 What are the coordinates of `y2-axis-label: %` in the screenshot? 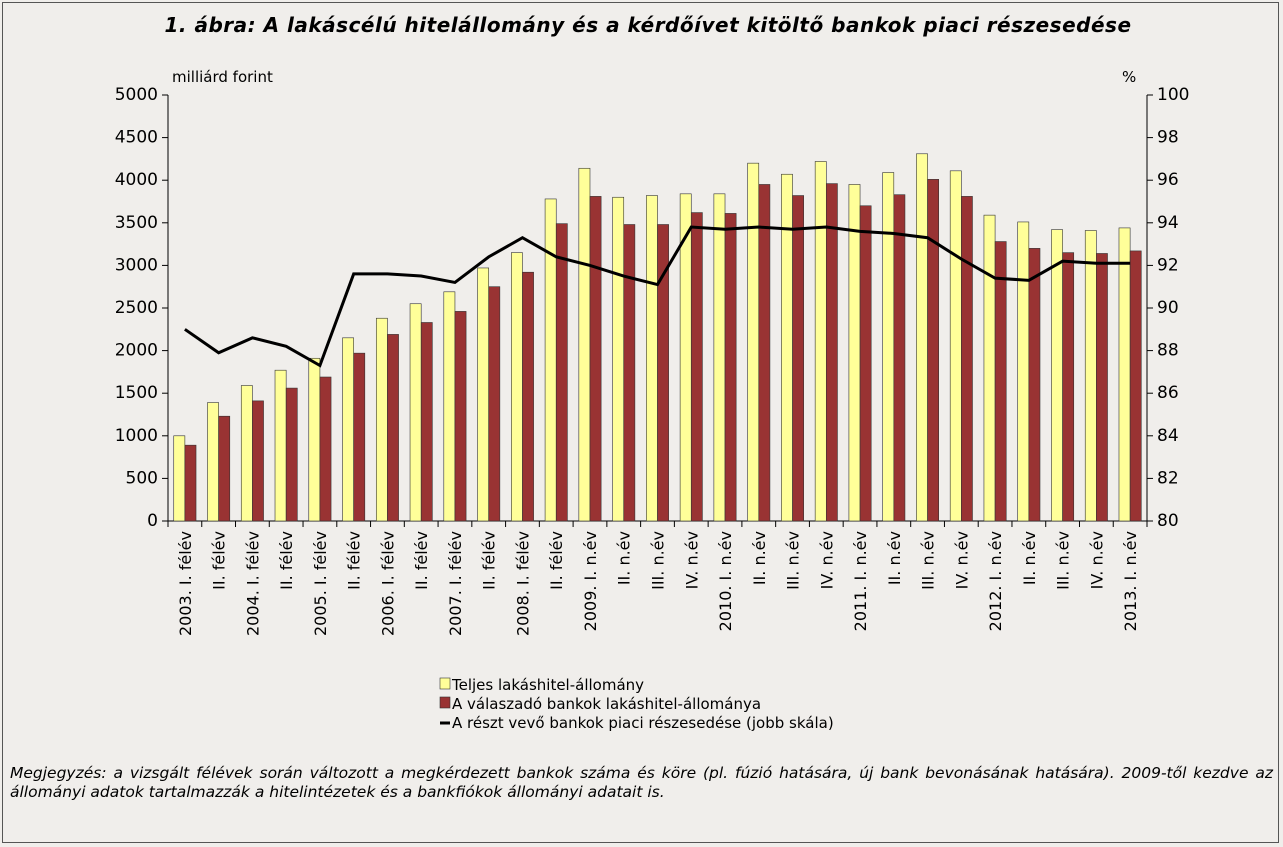 It's located at (1129, 77).